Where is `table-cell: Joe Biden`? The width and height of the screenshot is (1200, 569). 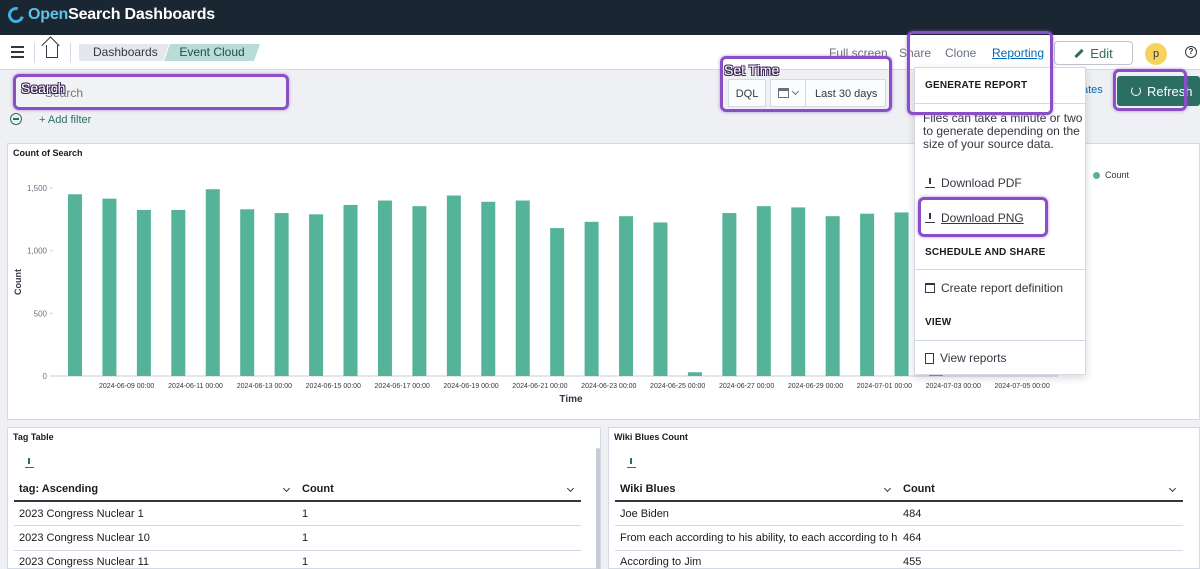
table-cell: Joe Biden is located at coordinates (756, 513).